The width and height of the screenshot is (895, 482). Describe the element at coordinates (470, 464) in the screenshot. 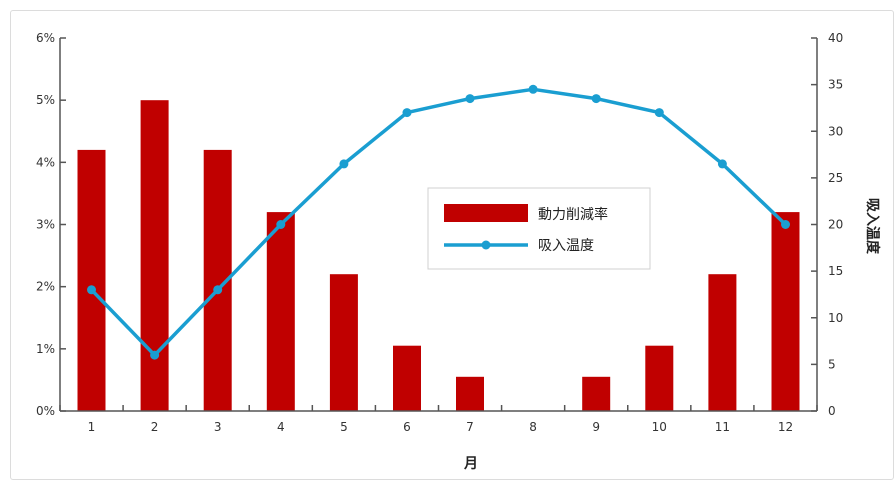

I see `x-axis-label: 月` at that location.